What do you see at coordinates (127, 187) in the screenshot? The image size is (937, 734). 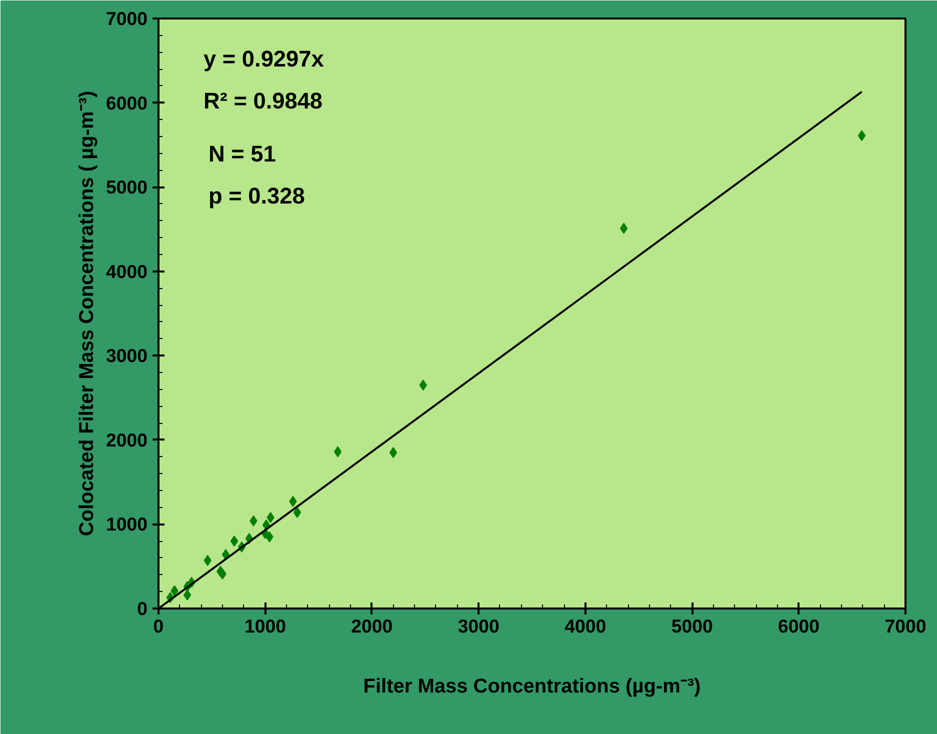 I see `y-tick-label: 5000` at bounding box center [127, 187].